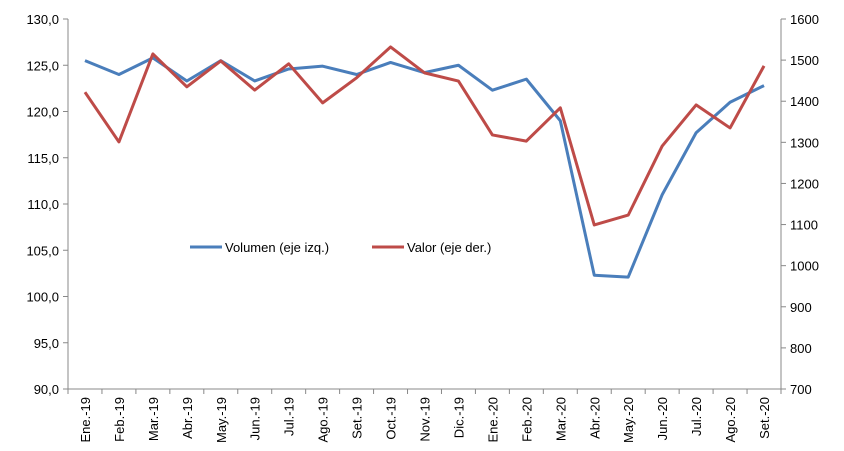 Image resolution: width=844 pixels, height=451 pixels. I want to click on x-tick-label: Oct.-19, so click(391, 418).